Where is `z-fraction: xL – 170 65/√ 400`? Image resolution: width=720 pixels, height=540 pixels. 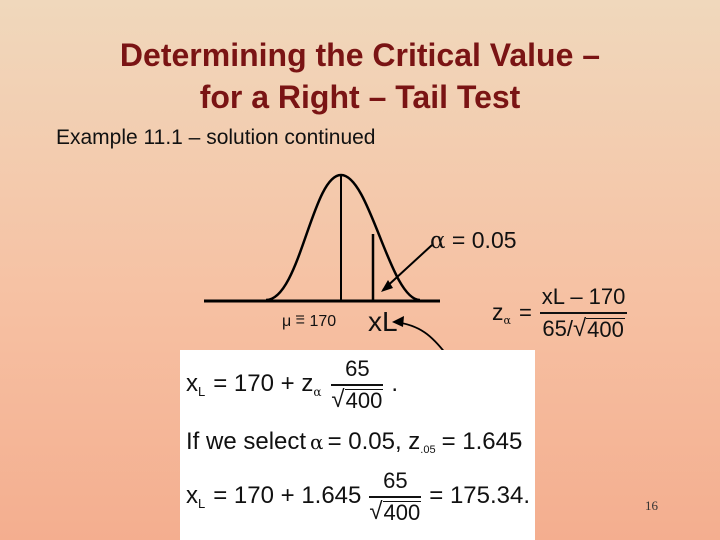 z-fraction: xL – 170 65/√ 400 is located at coordinates (583, 313).